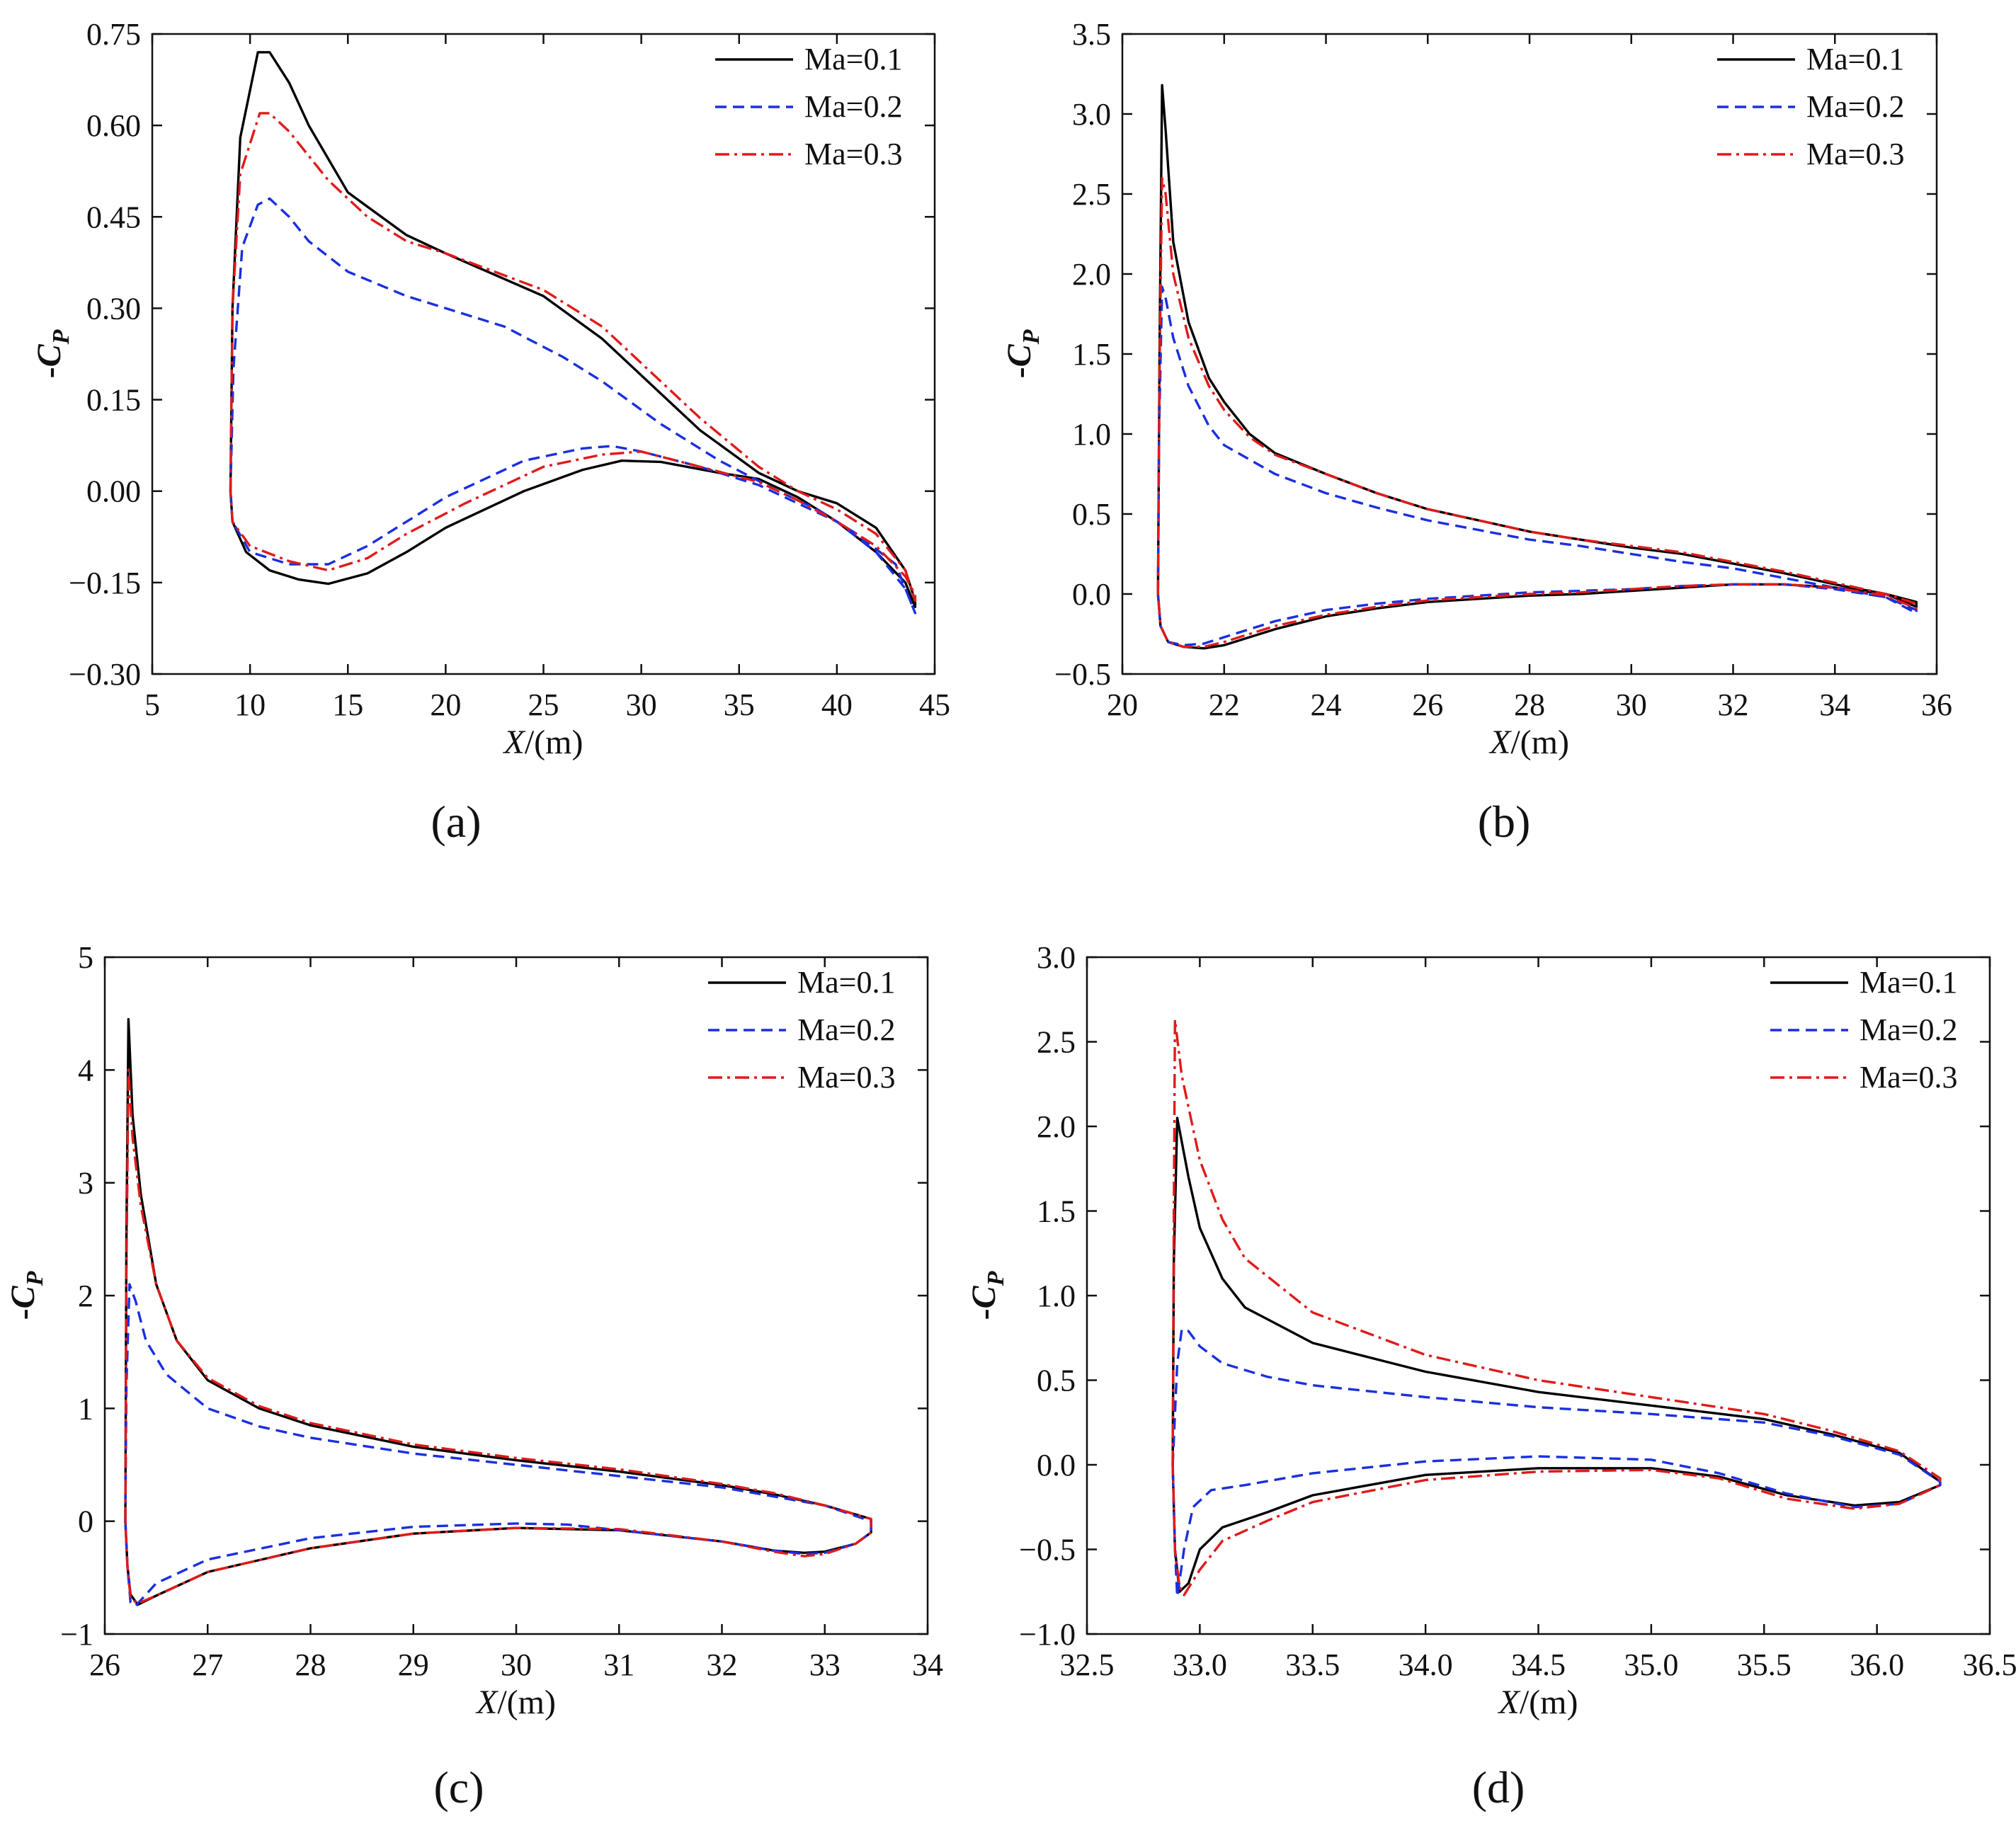 Image resolution: width=2016 pixels, height=1828 pixels. Describe the element at coordinates (76, 1634) in the screenshot. I see `y-tick-label: −1` at that location.